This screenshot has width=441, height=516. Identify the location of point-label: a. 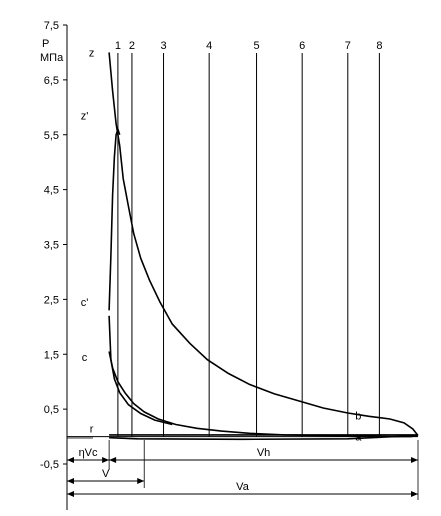
(358, 438).